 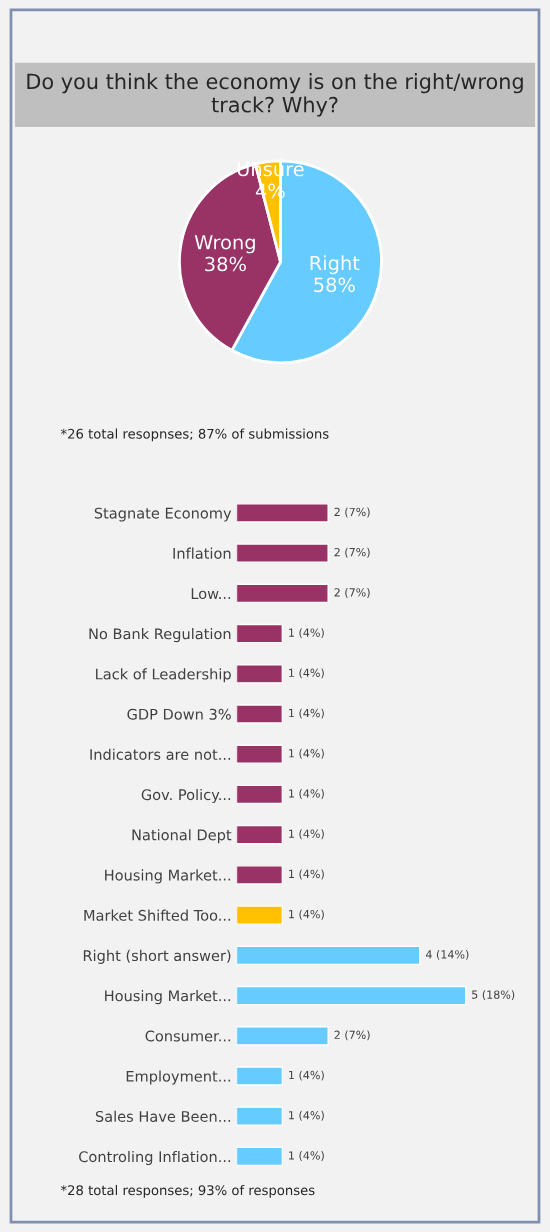 What do you see at coordinates (224, 244) in the screenshot?
I see `slice-label: Wrong` at bounding box center [224, 244].